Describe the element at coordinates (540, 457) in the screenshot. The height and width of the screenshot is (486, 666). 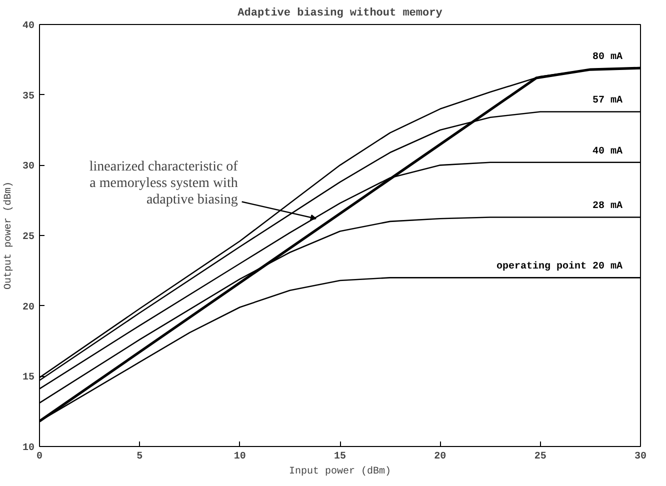
I see `x-tick-label: 25` at that location.